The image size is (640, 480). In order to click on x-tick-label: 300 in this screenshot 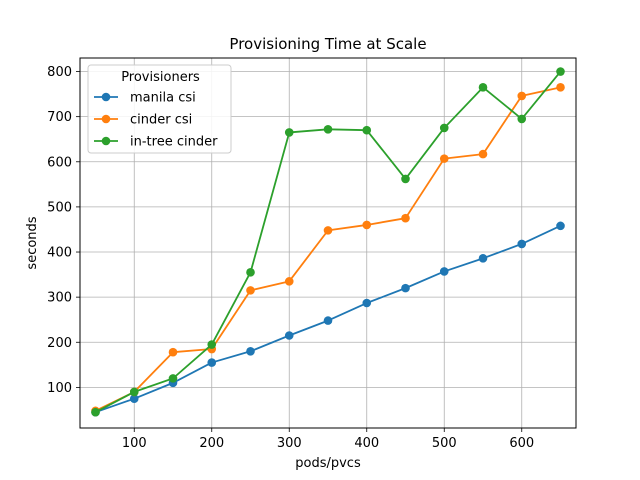, I will do `click(289, 443)`.